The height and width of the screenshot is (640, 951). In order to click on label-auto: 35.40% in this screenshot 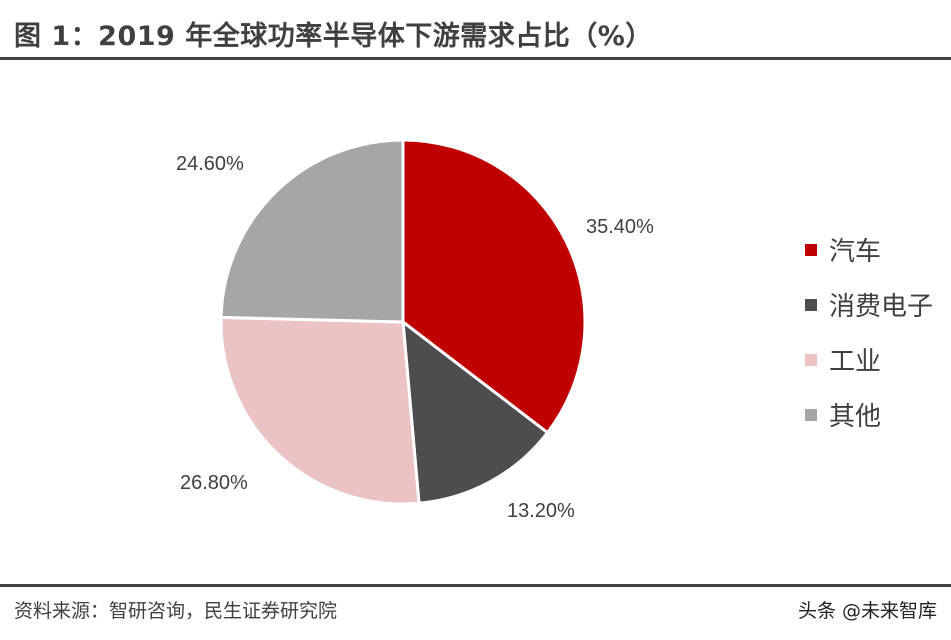, I will do `click(620, 227)`.